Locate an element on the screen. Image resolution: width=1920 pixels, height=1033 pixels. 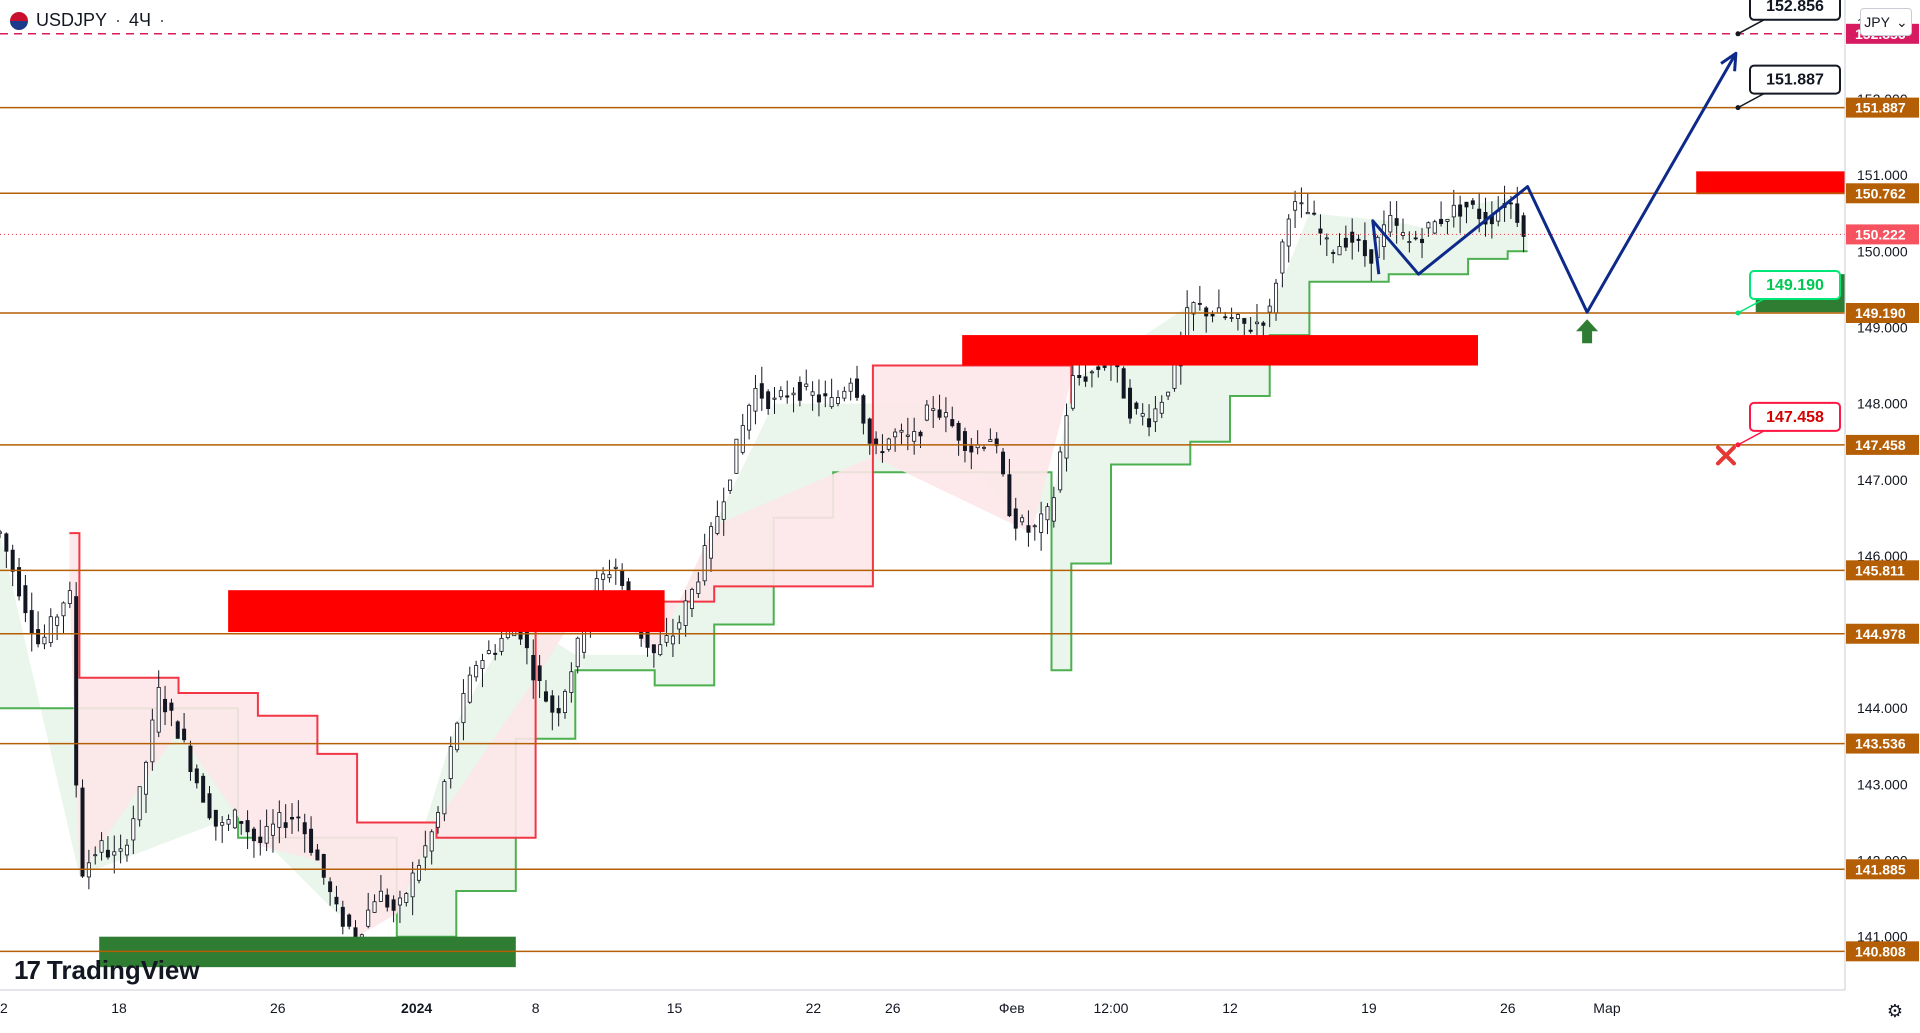
tradingview-logo: 17 TradingView is located at coordinates (107, 970).